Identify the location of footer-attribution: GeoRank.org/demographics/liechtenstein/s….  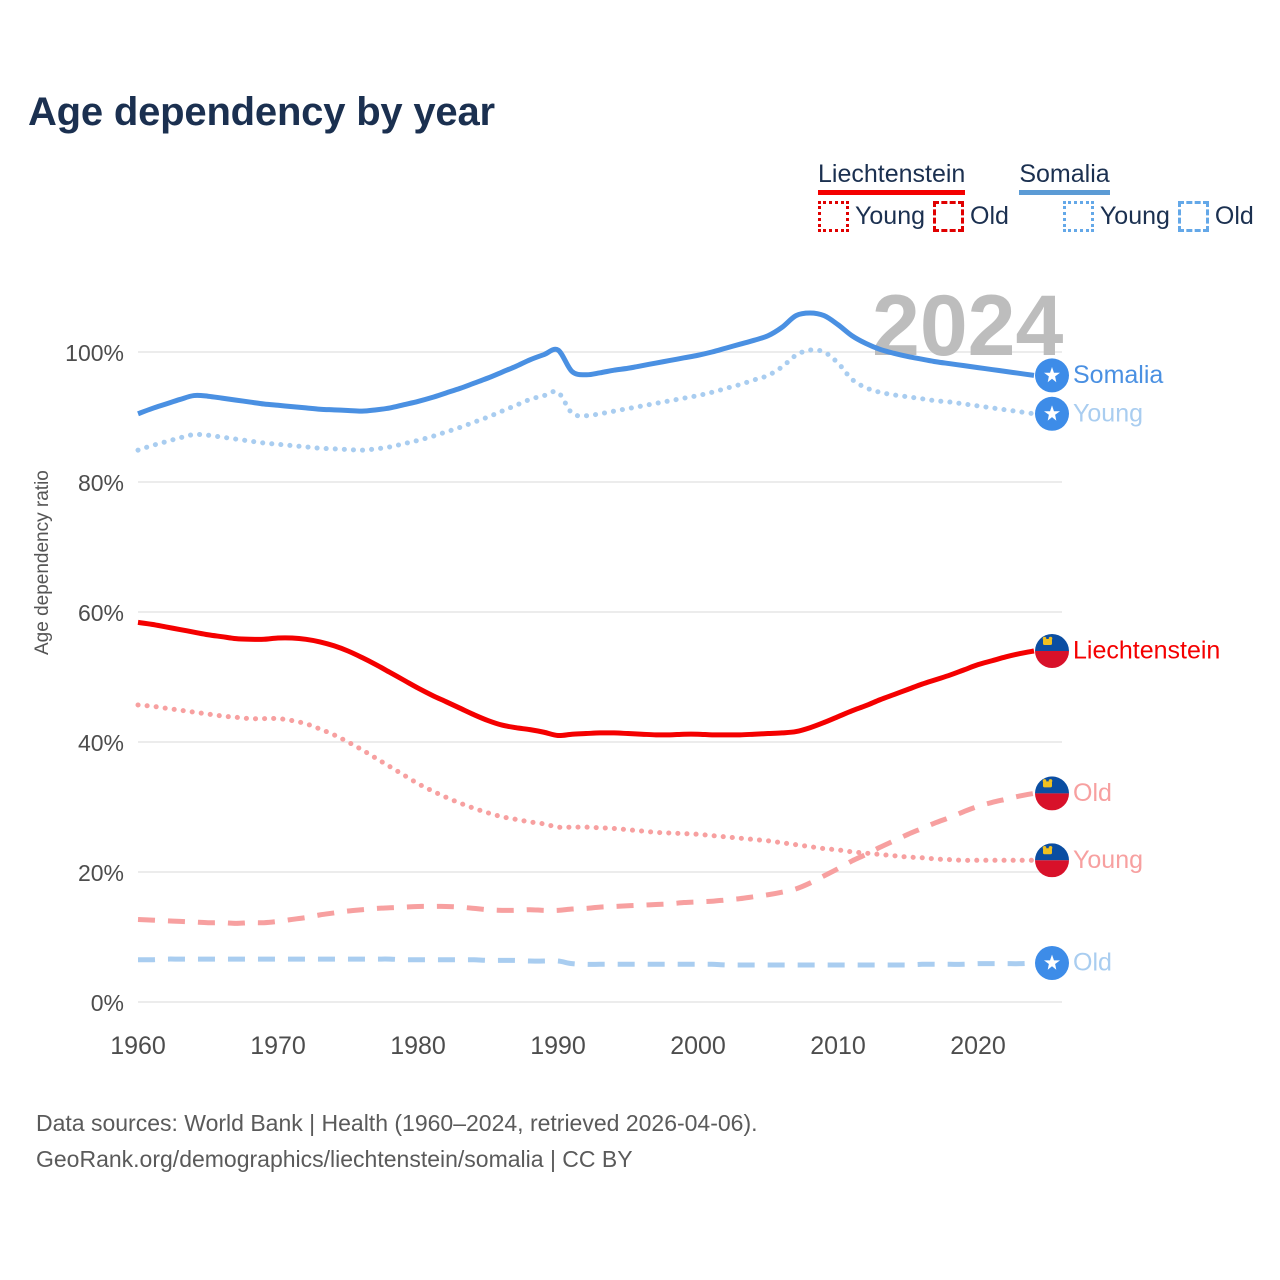
(334, 1159).